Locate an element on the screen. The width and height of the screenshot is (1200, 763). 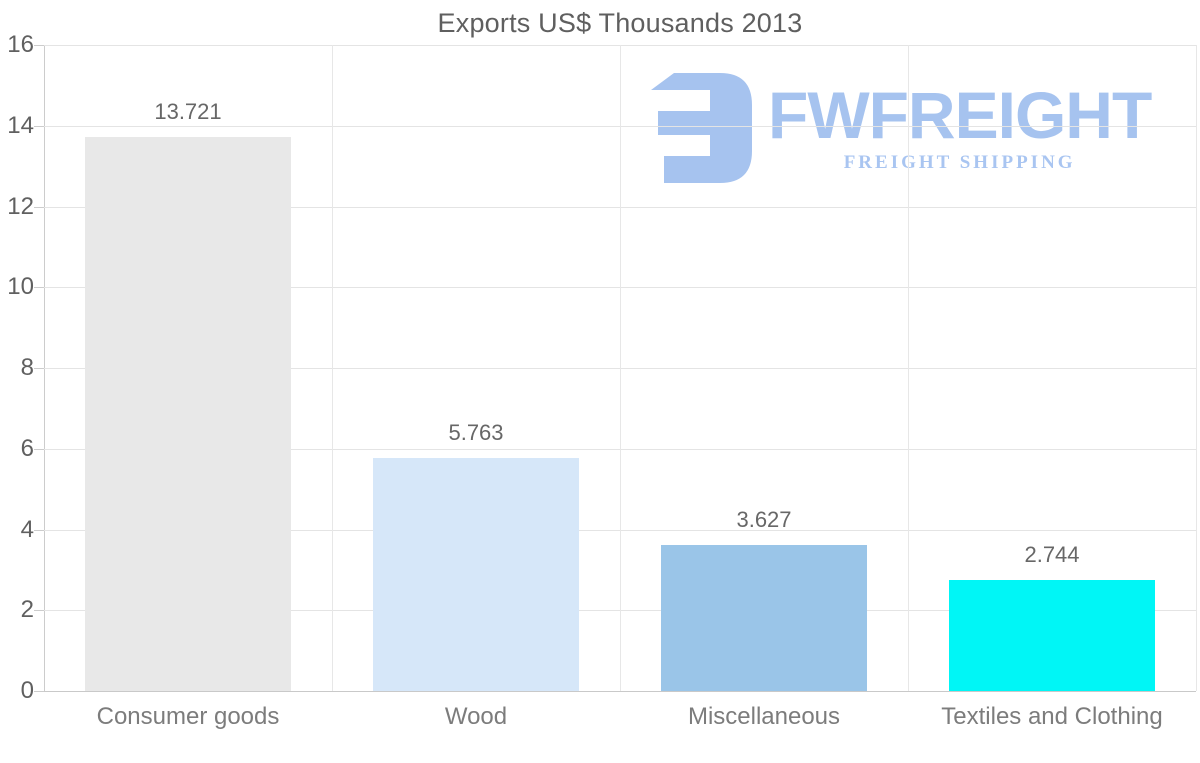
y-axis-label: 2 is located at coordinates (27, 610).